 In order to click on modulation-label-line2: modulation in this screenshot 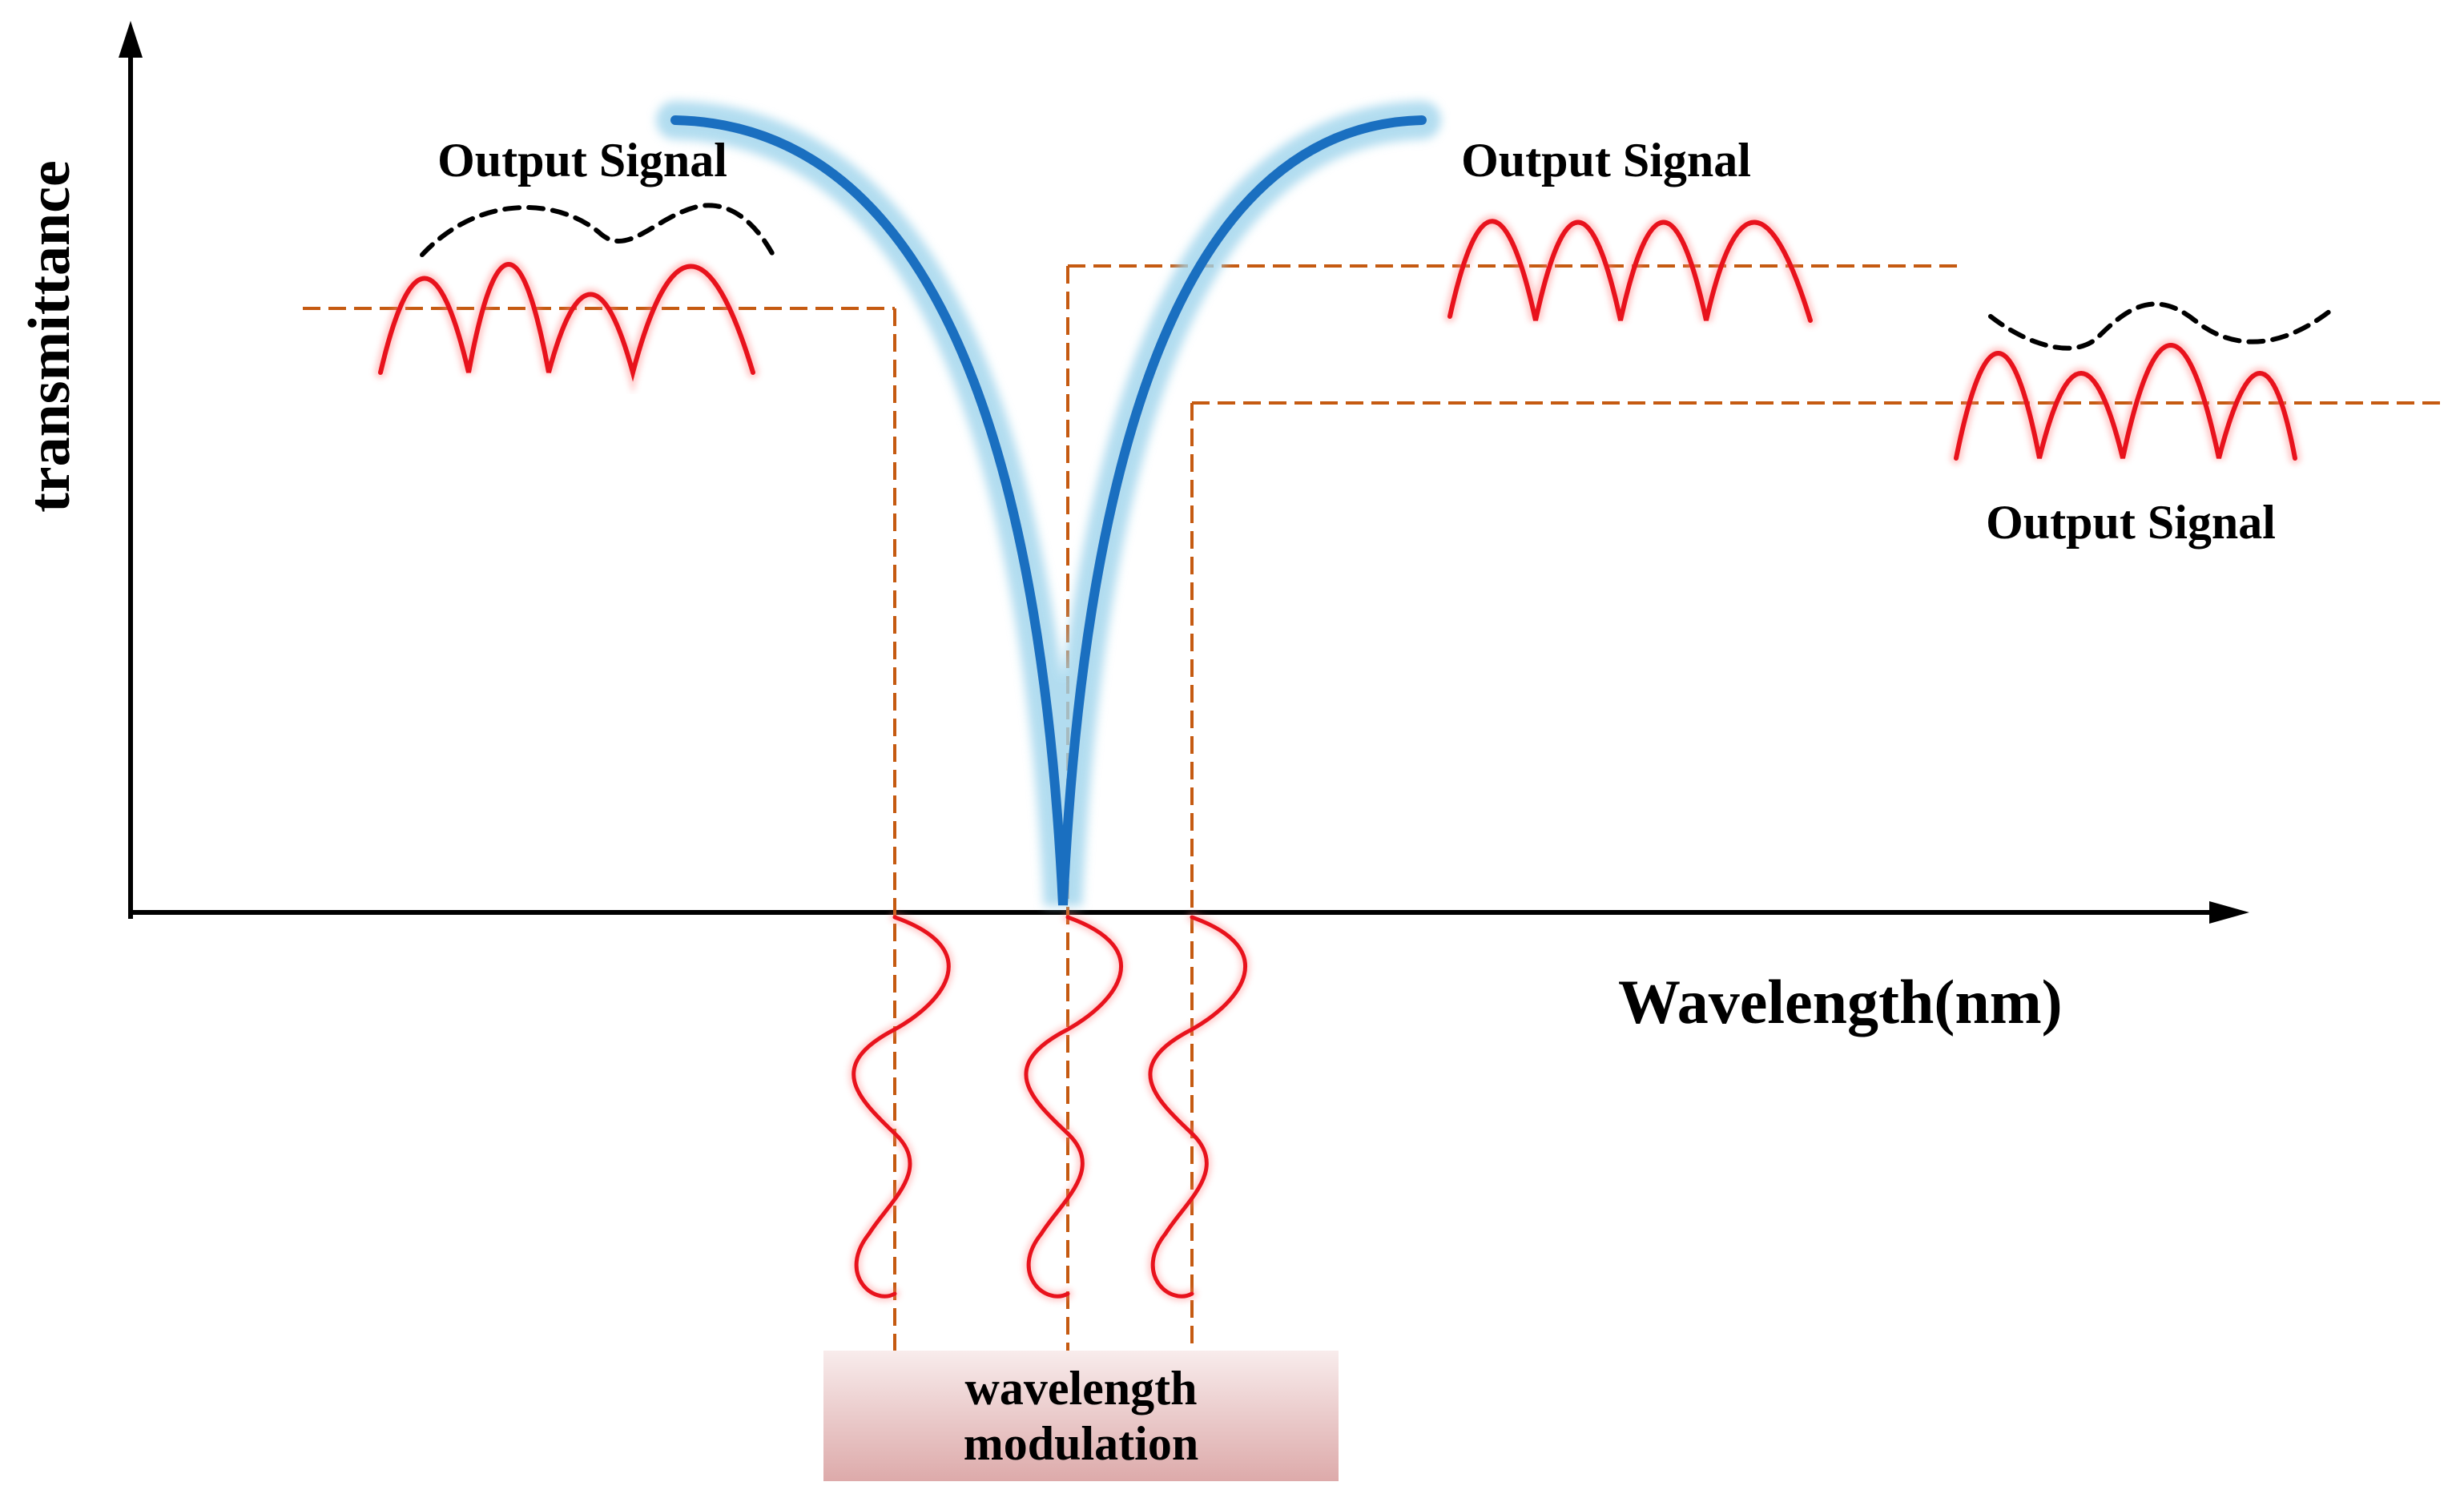, I will do `click(1081, 1443)`.